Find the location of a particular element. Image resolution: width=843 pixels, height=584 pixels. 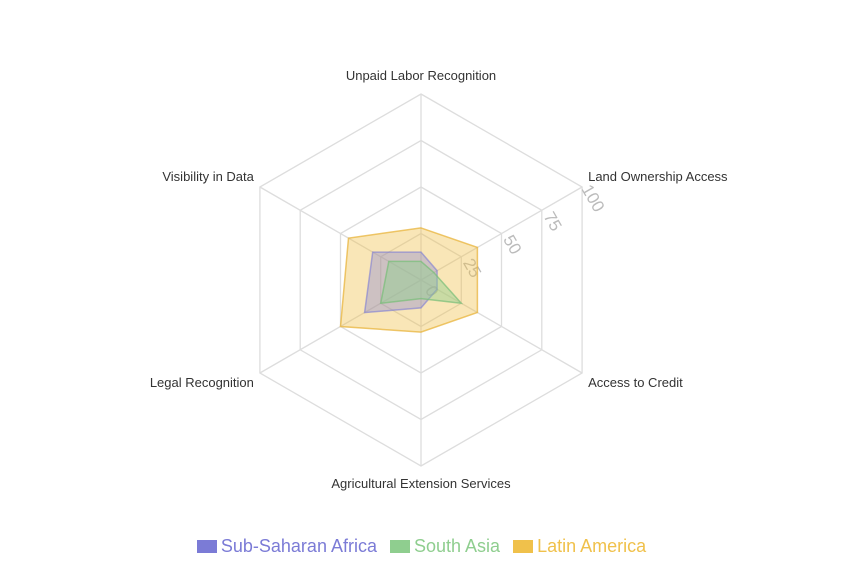

radial-tick-50: 50 is located at coordinates (512, 245).